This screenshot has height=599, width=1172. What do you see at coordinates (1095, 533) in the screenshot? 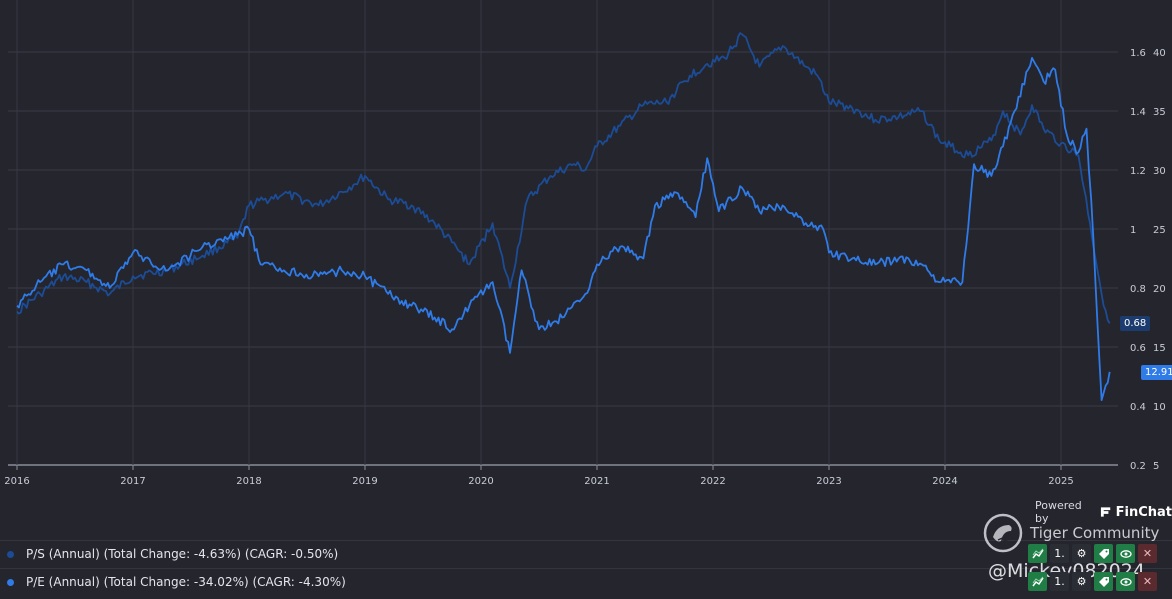
I see `watermark-community: Tiger Community` at bounding box center [1095, 533].